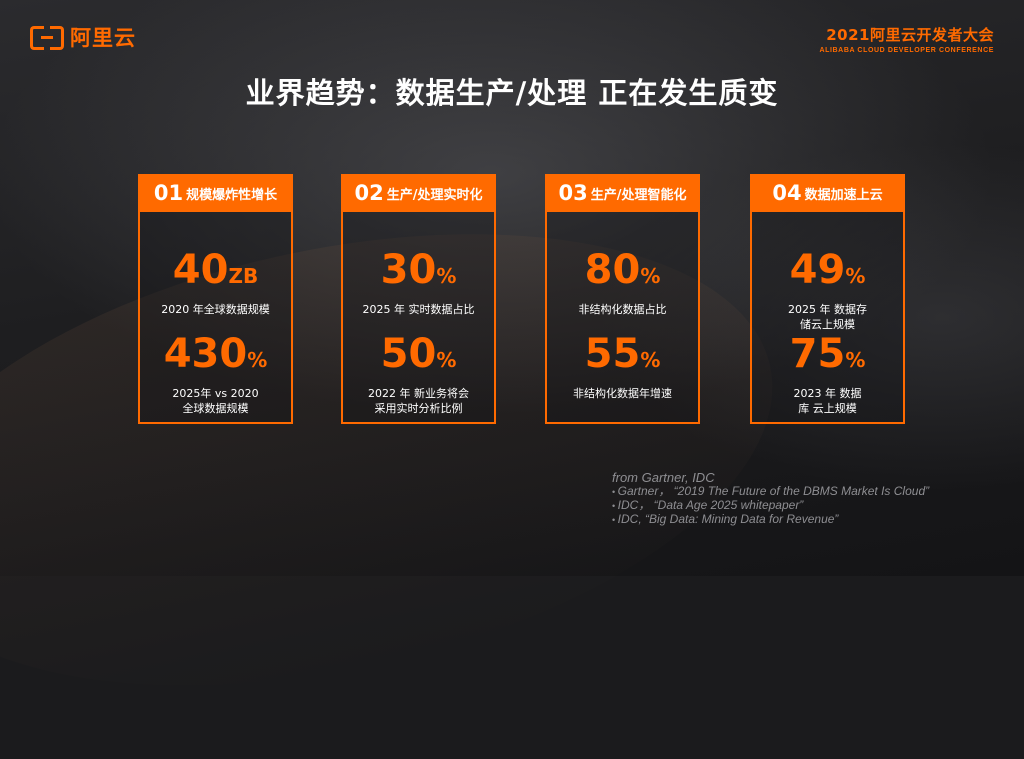  What do you see at coordinates (103, 38) in the screenshot?
I see `logo-text: 阿里云` at bounding box center [103, 38].